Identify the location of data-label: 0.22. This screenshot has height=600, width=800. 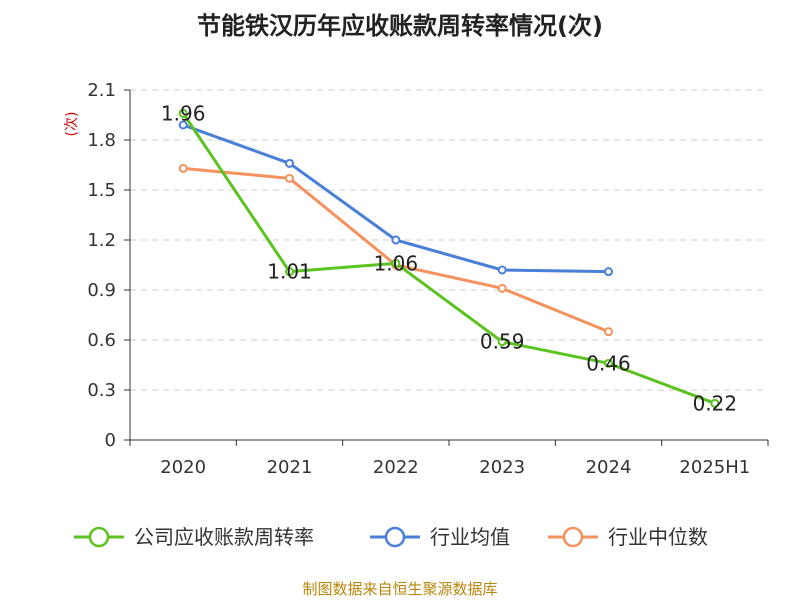
(715, 403).